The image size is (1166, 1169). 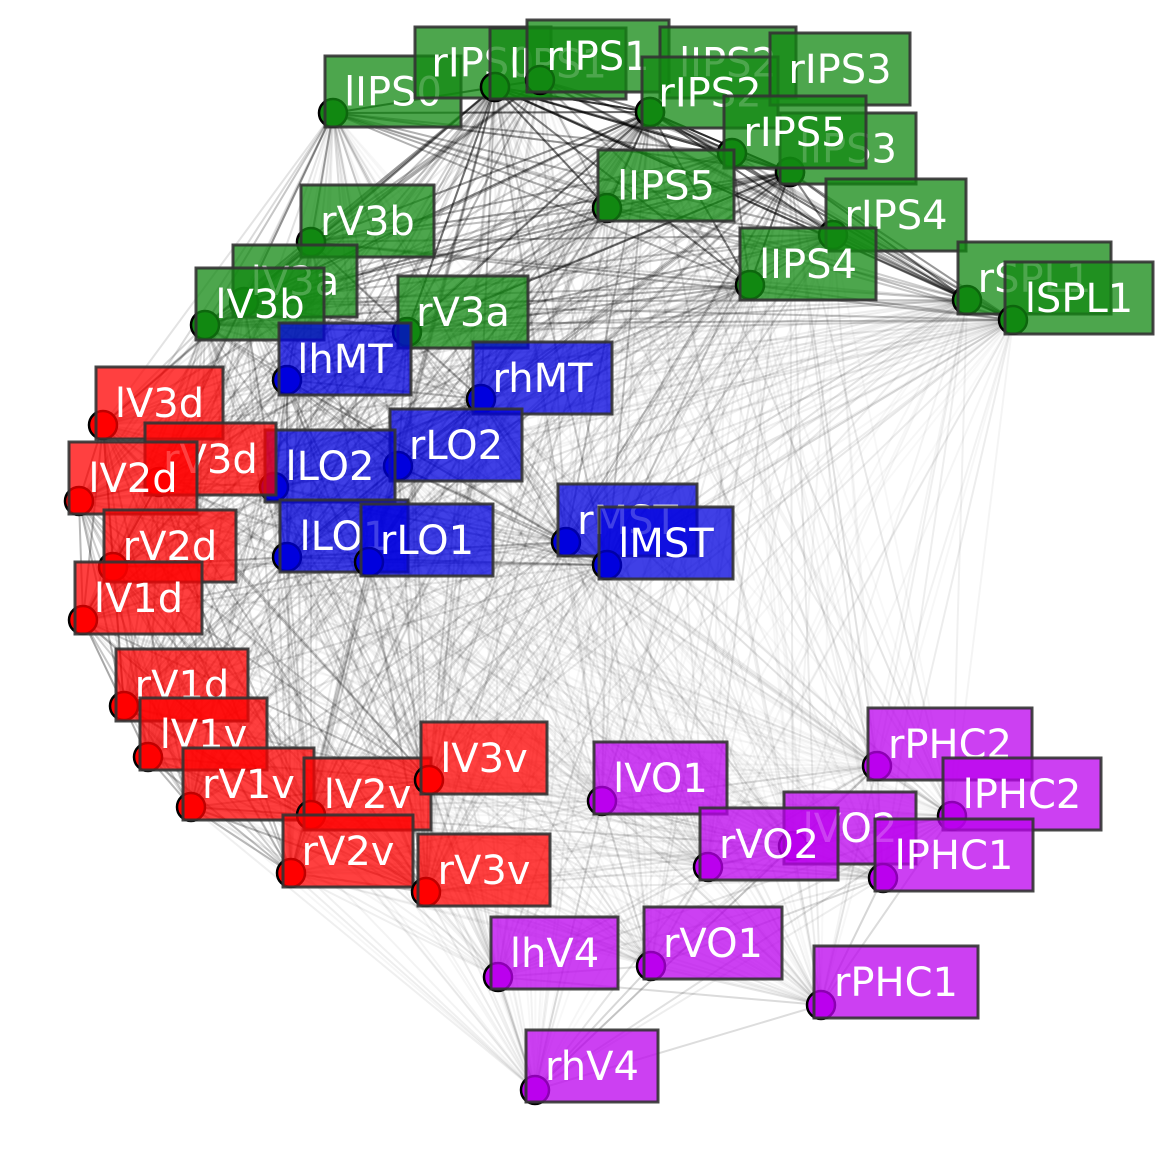 I want to click on node-lhMT: lhMT, so click(x=342, y=359).